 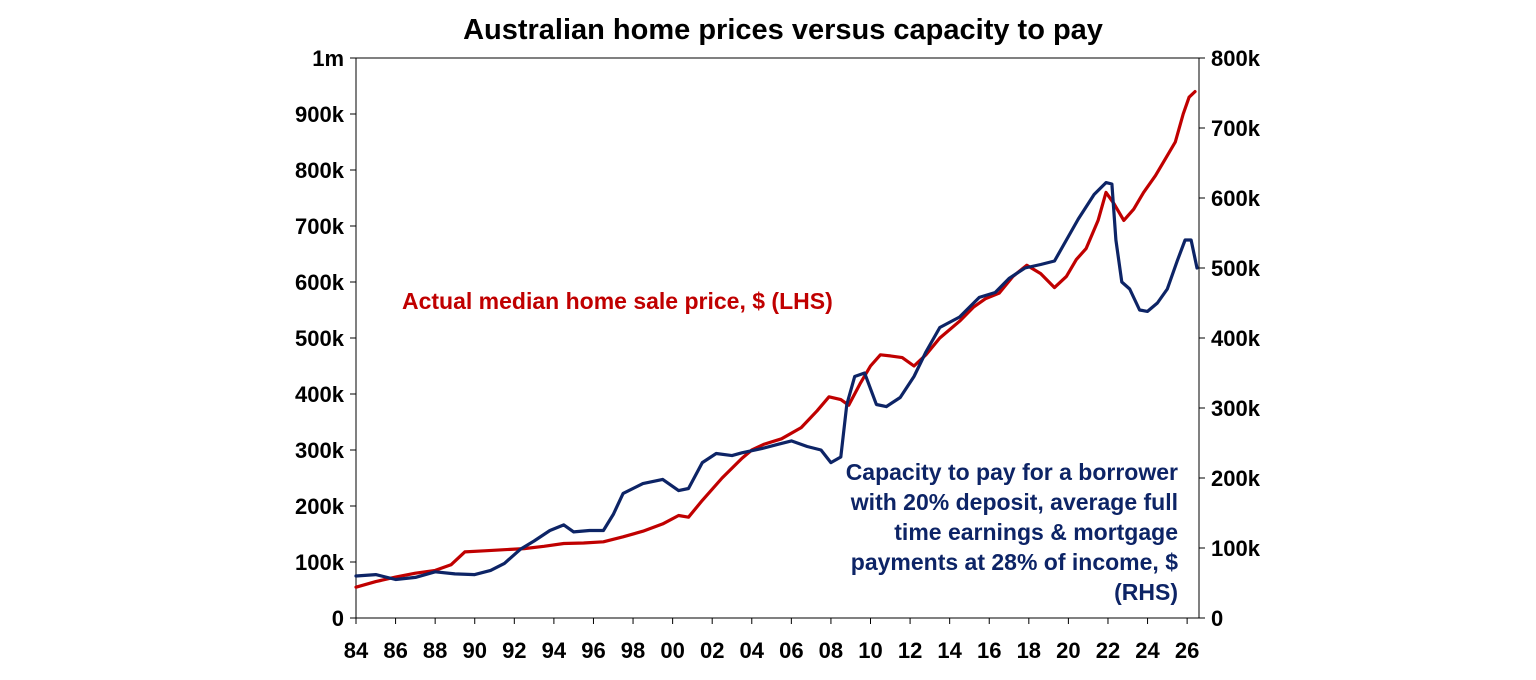 I want to click on capacity-annotation-line: (RHS), so click(x=1146, y=592).